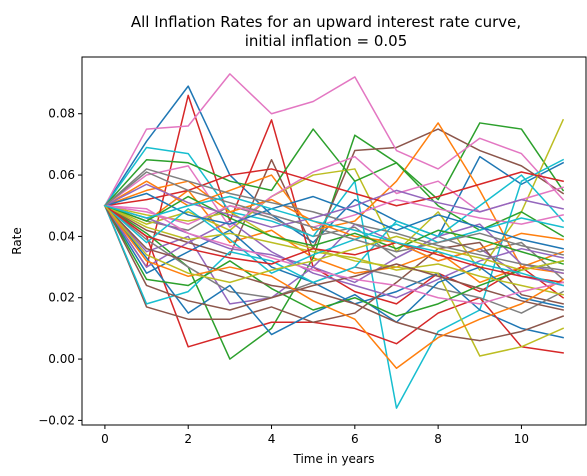 This screenshot has width=587, height=476. I want to click on y-tick-label: 0.00, so click(61, 359).